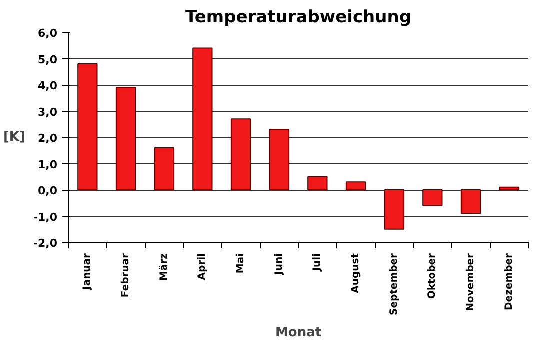 This screenshot has width=541, height=349. I want to click on x-tick-label: Oktober, so click(432, 276).